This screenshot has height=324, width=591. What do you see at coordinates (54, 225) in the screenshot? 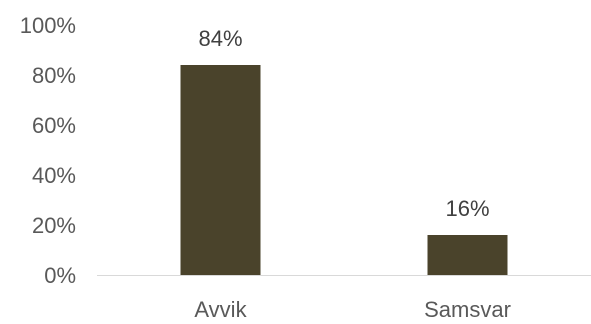
I see `y-tick-label: 20%` at bounding box center [54, 225].